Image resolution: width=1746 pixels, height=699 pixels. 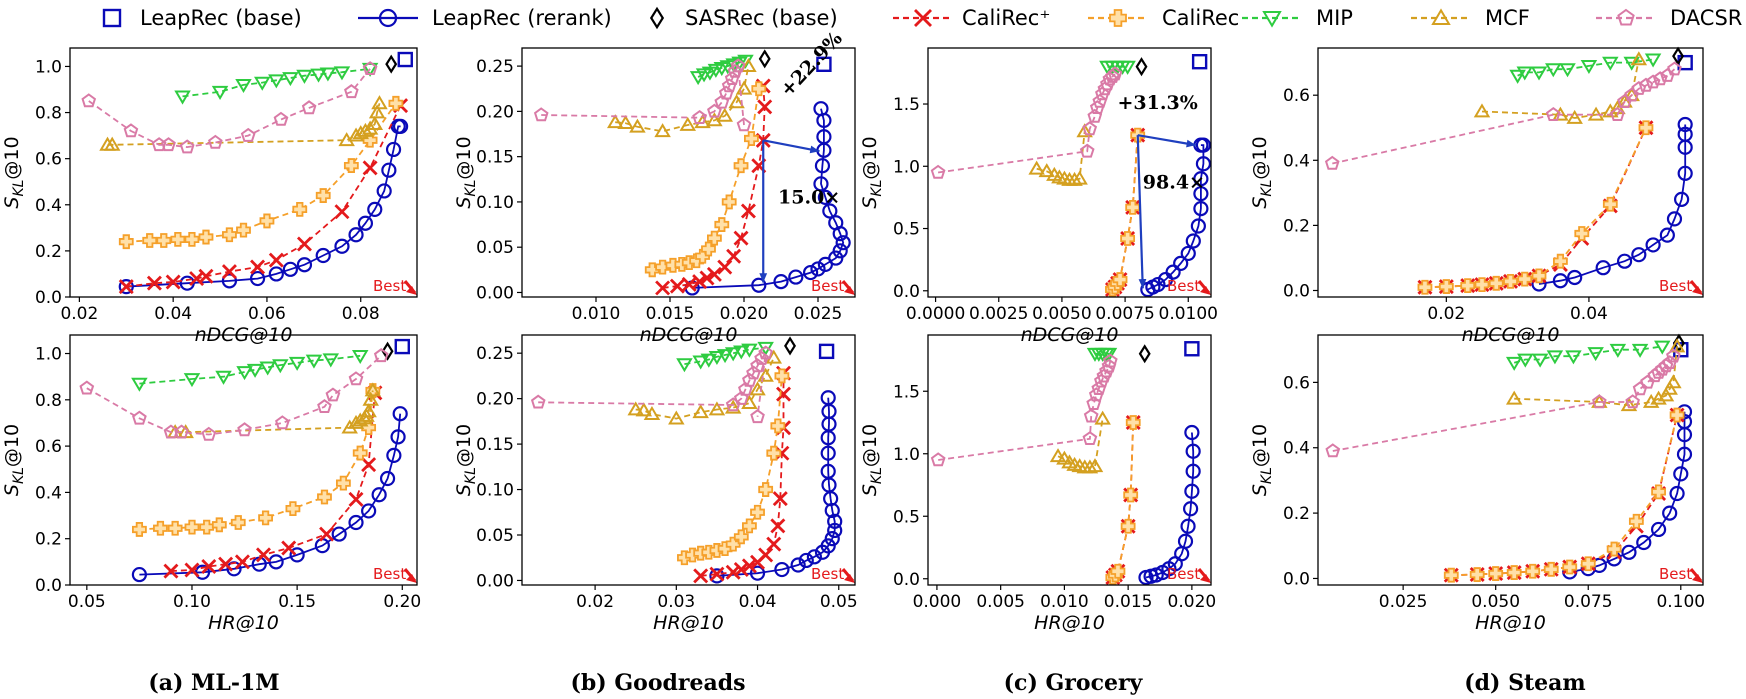 I want to click on annotation-arrow, so click(x=1140, y=212).